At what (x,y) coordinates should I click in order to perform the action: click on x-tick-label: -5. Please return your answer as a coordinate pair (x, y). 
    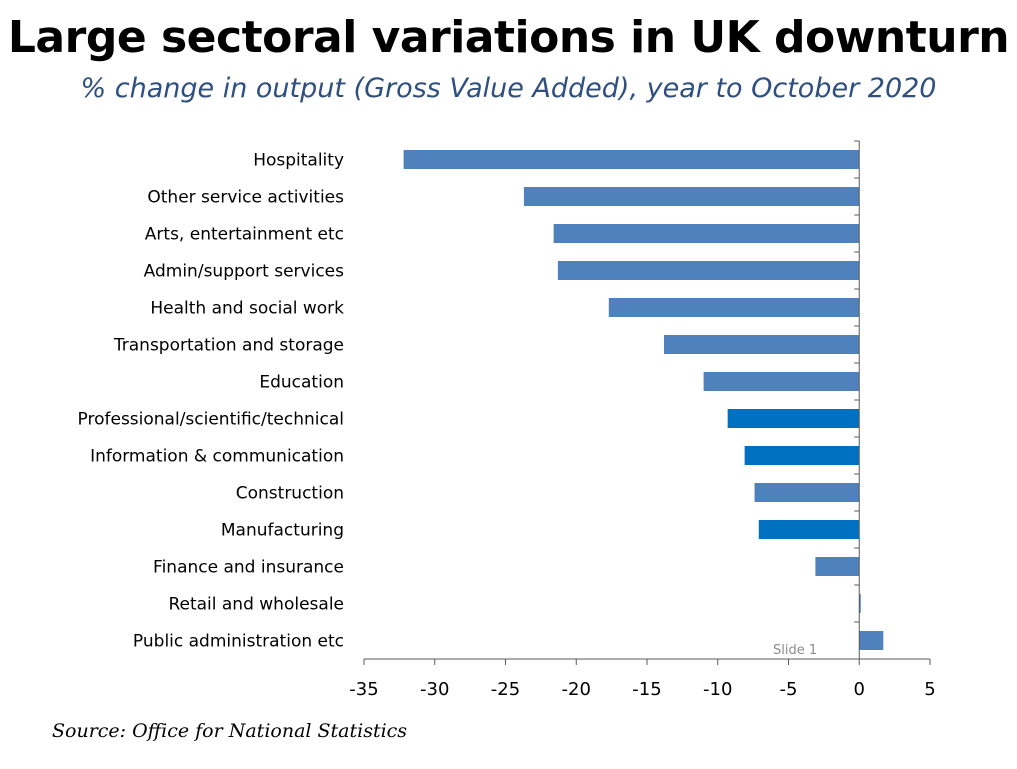
    Looking at the image, I should click on (789, 689).